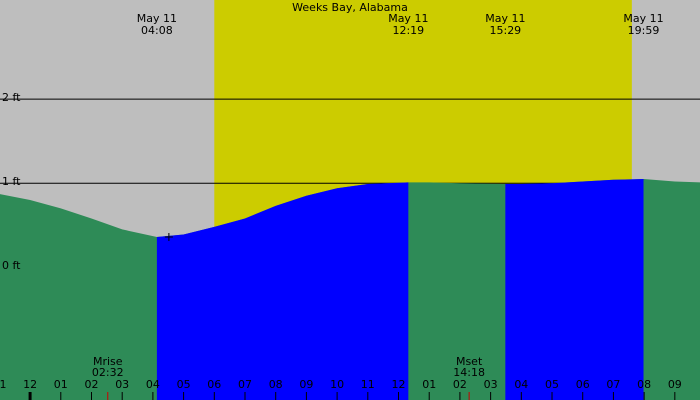 The image size is (700, 400). Describe the element at coordinates (469, 372) in the screenshot. I see `moon-time: 14:18` at that location.